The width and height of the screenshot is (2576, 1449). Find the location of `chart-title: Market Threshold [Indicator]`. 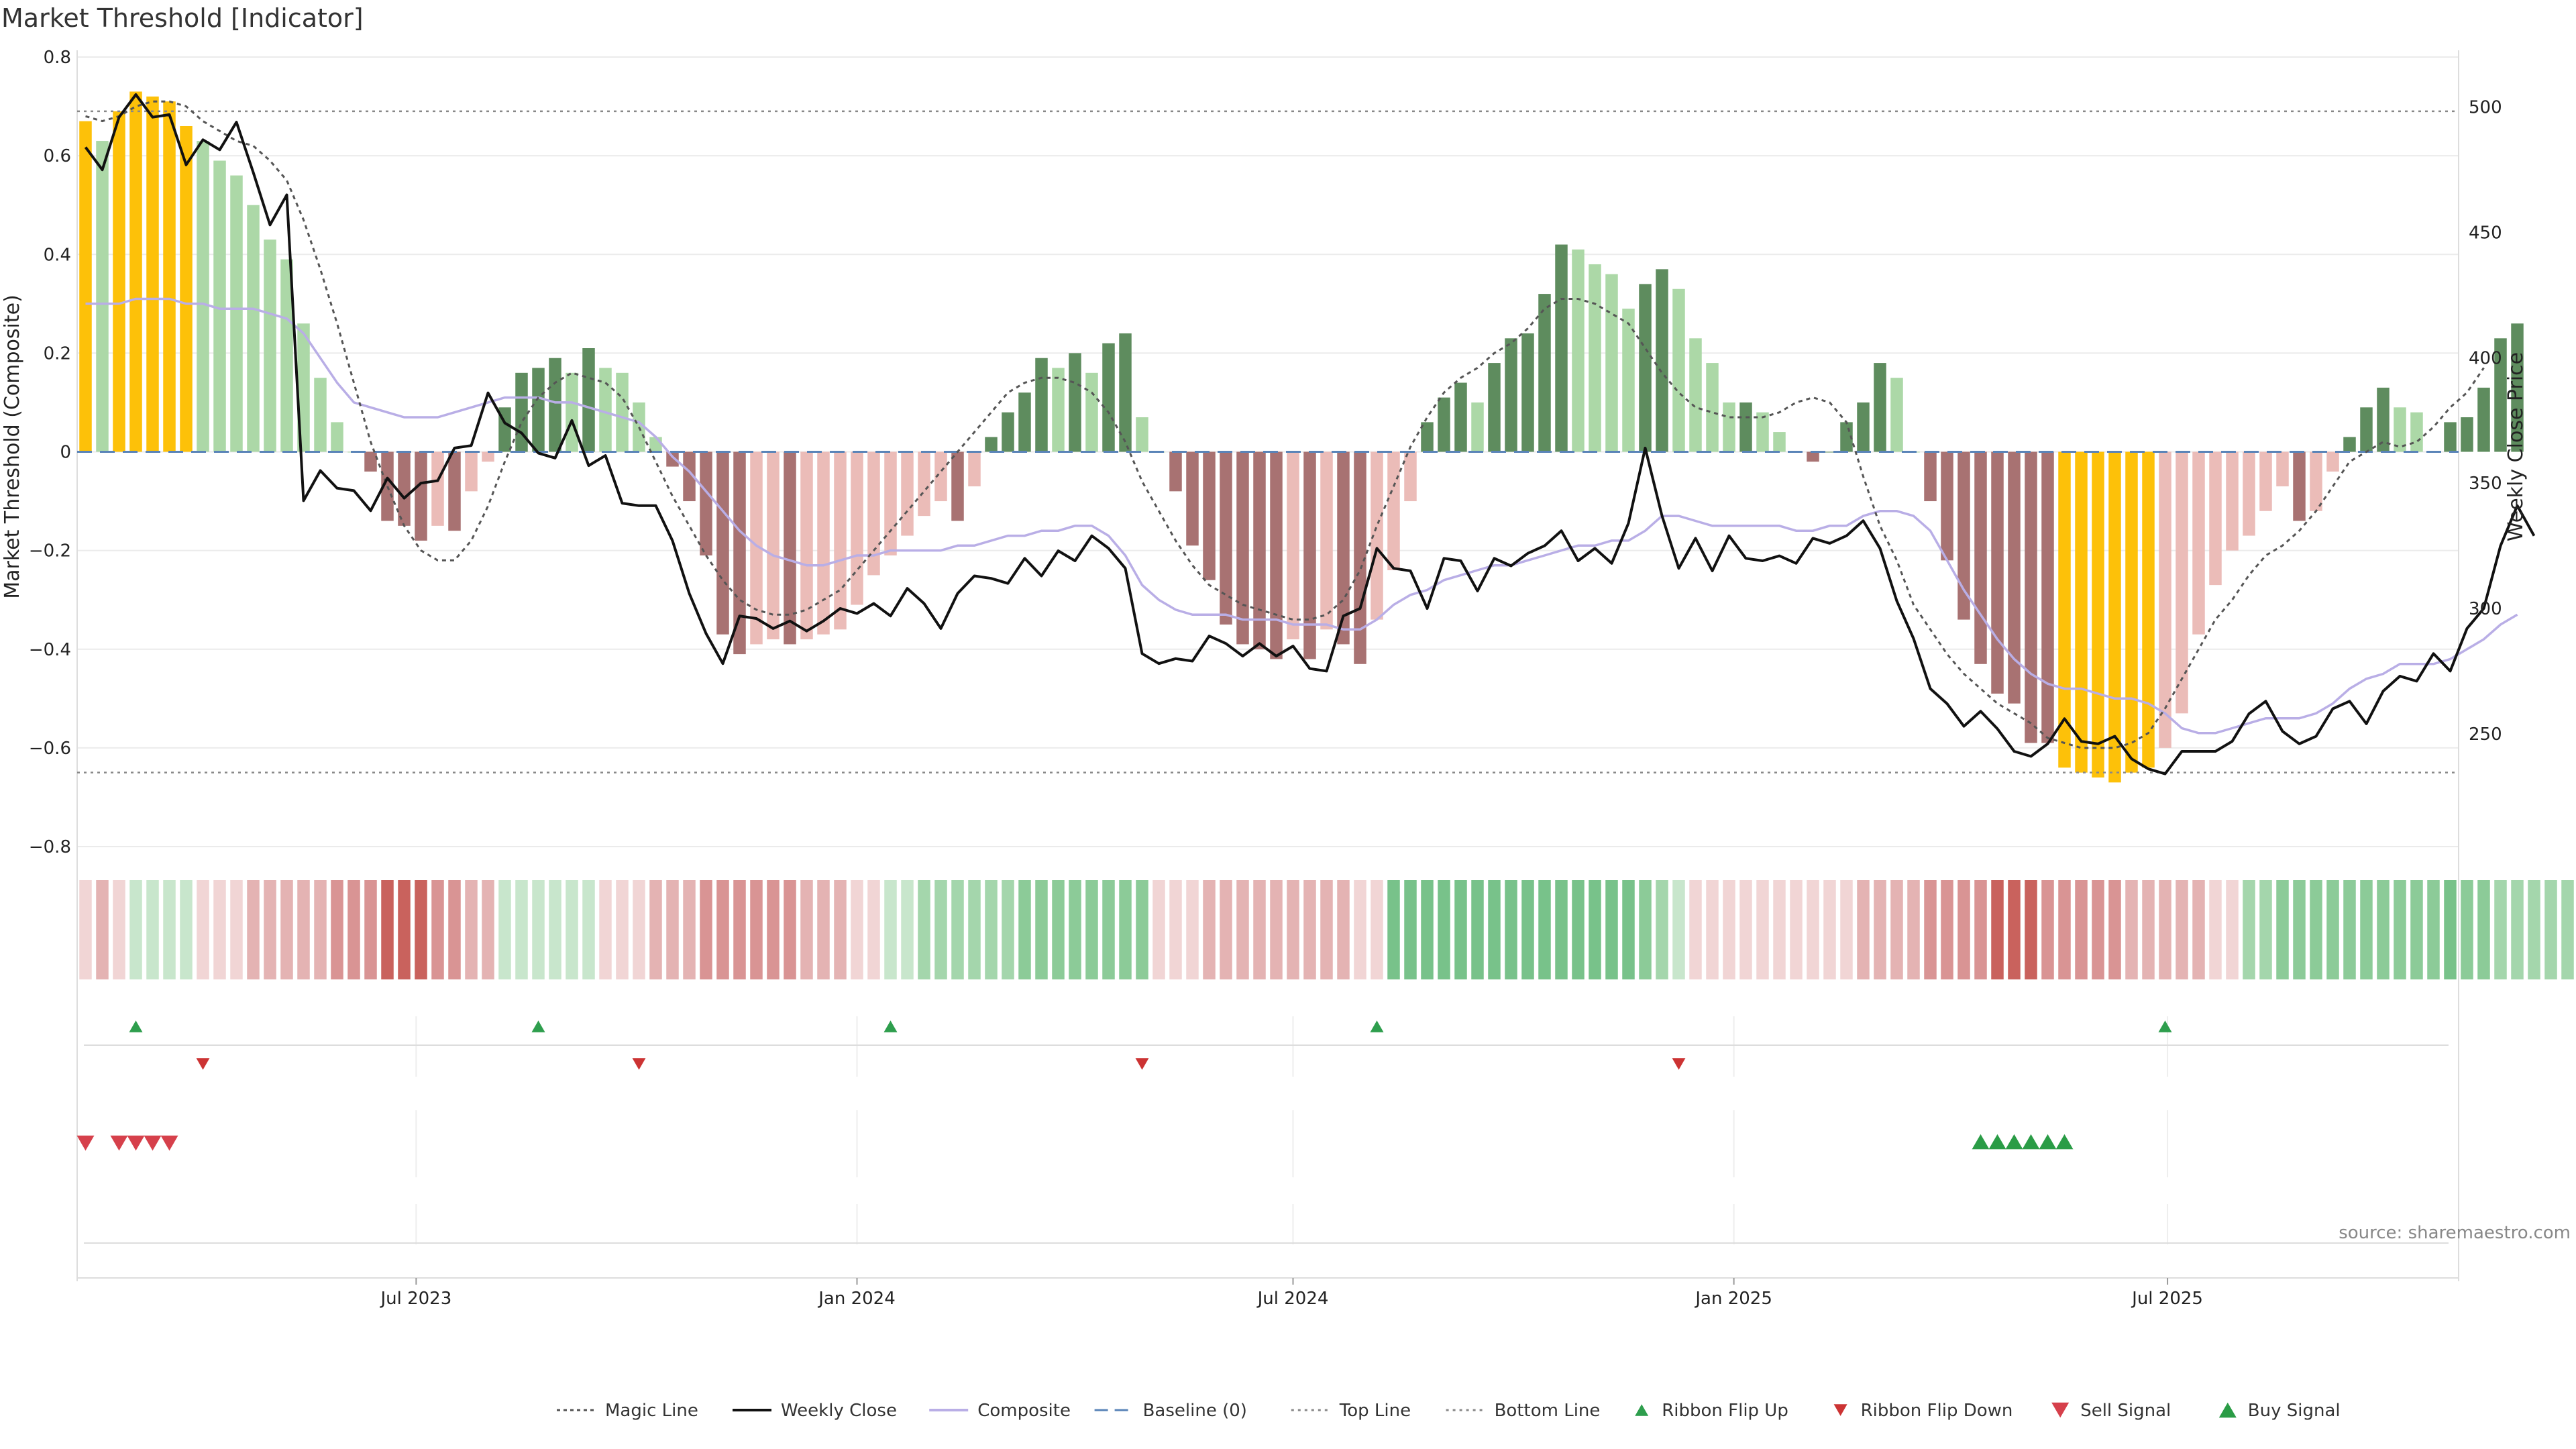

chart-title: Market Threshold [Indicator] is located at coordinates (182, 18).